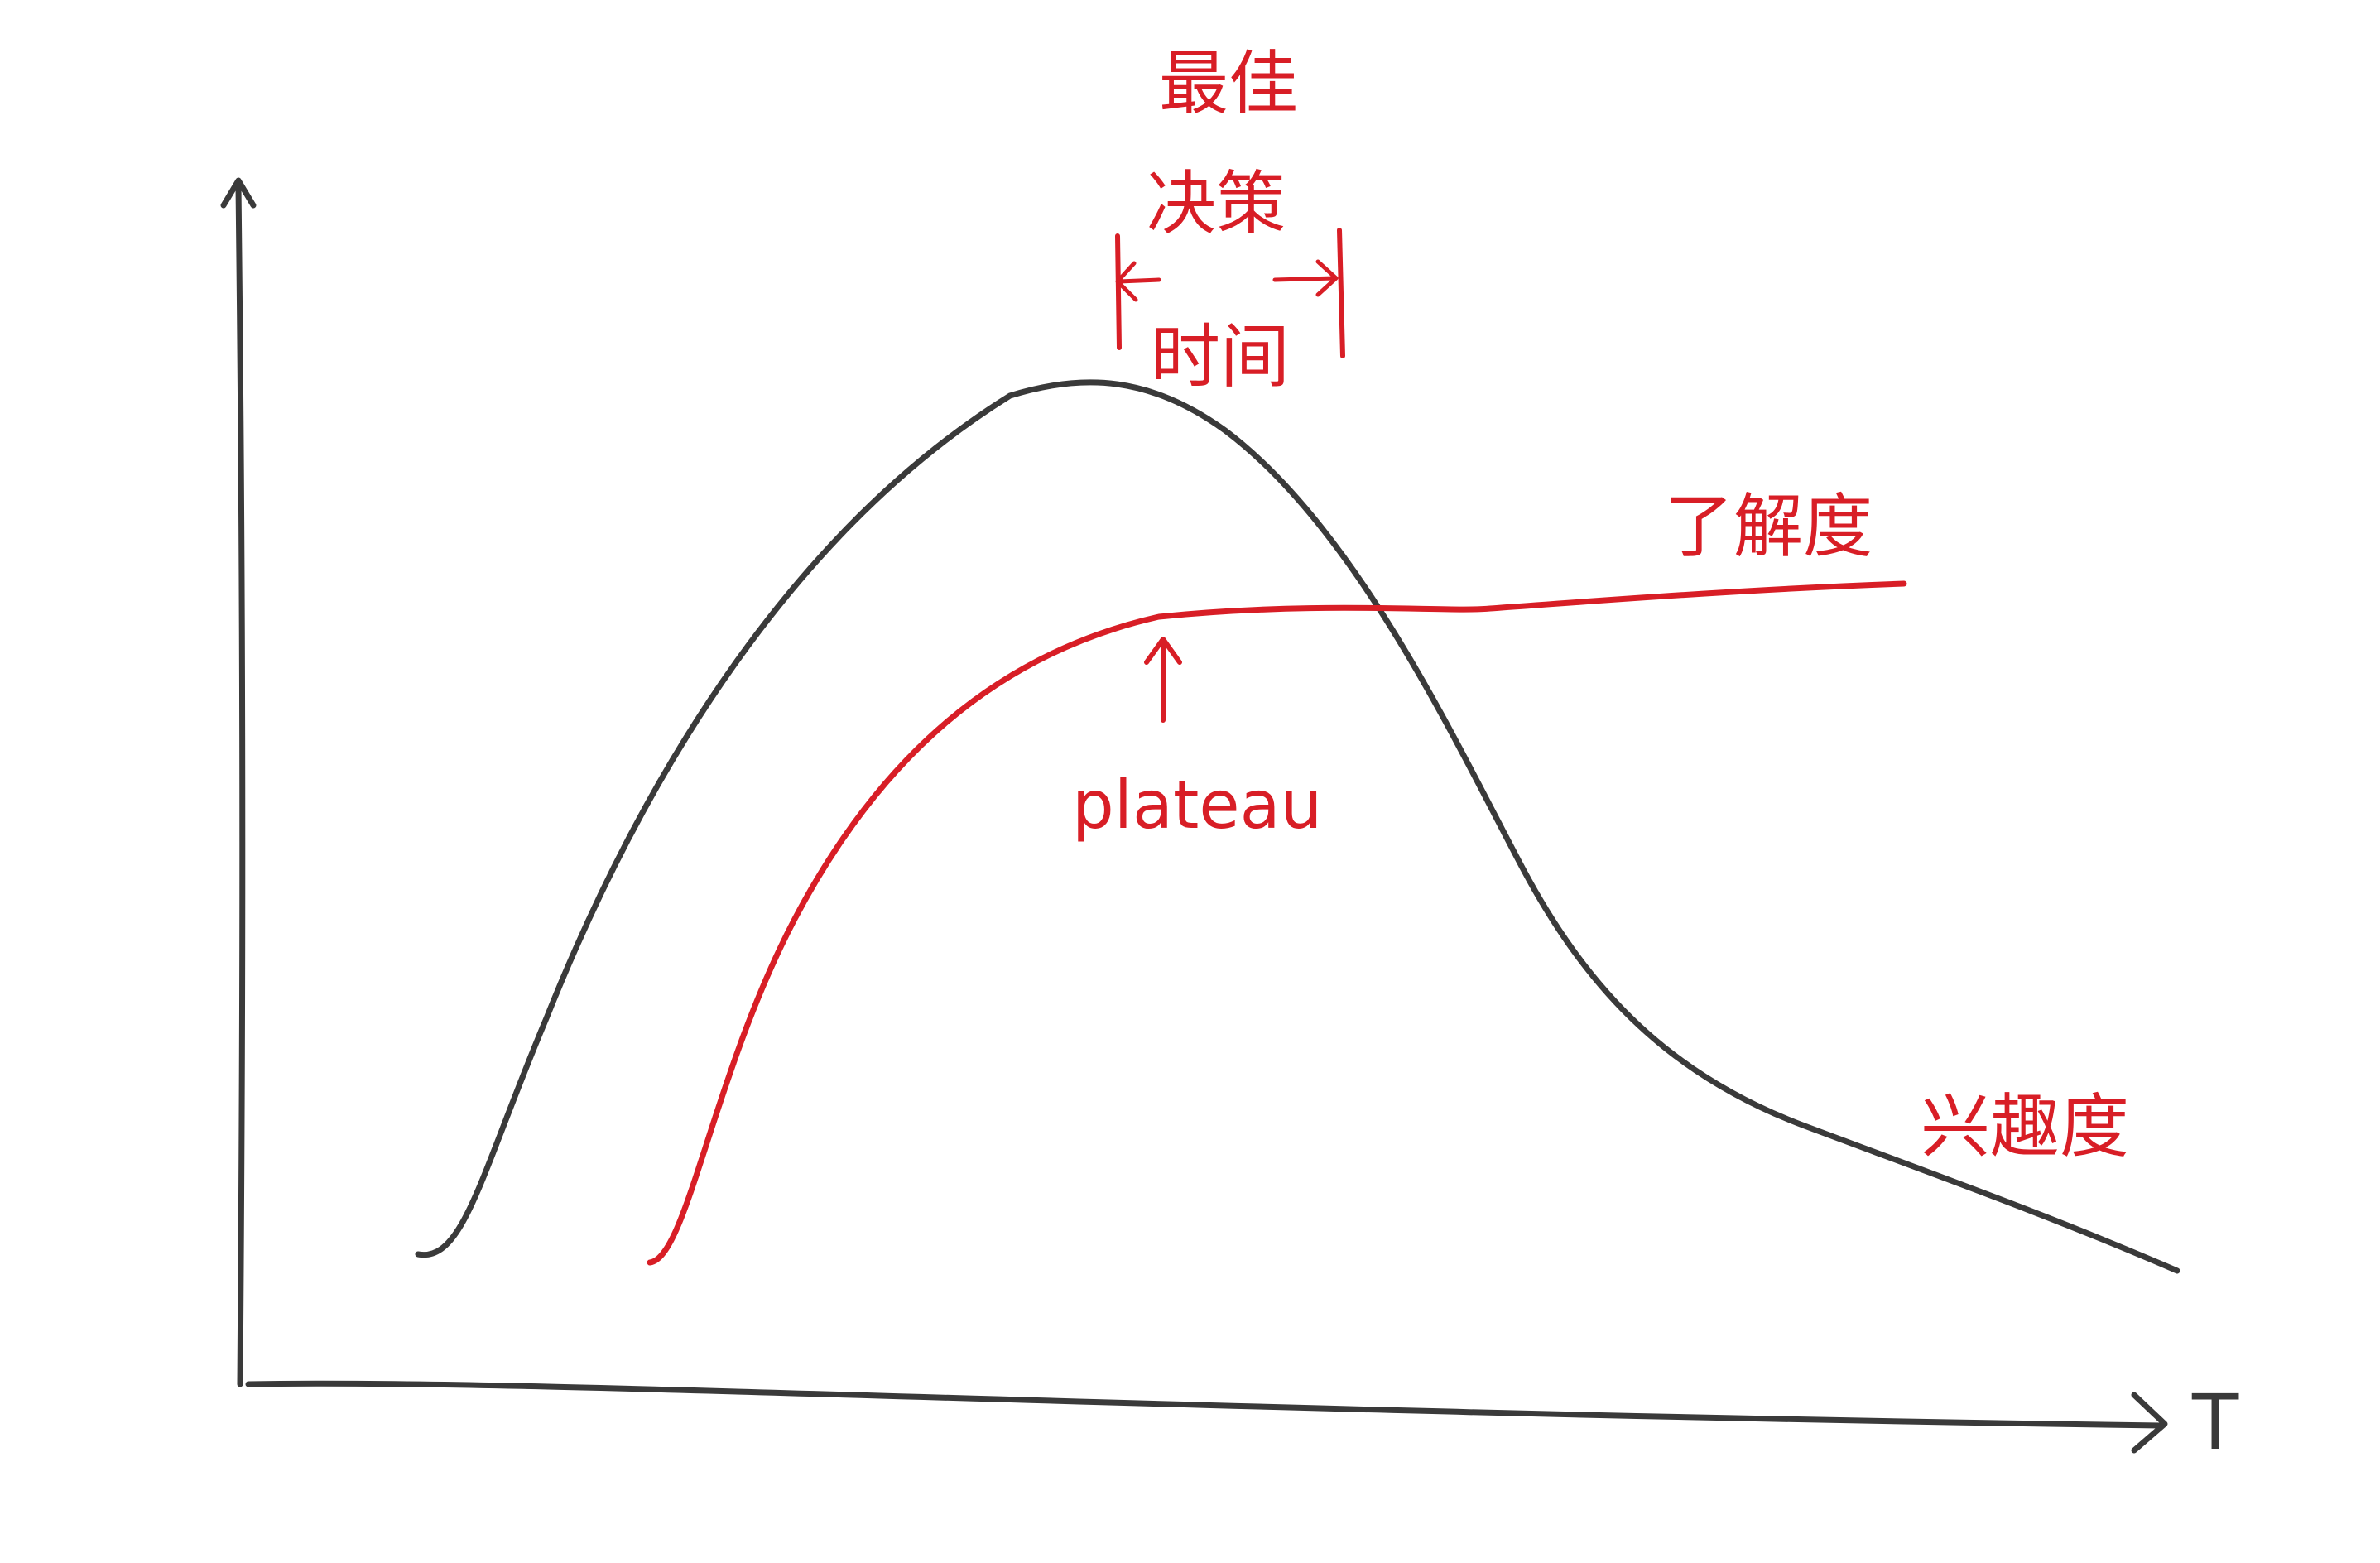  Describe the element at coordinates (1341, 293) in the screenshot. I see `optimal-time-right-bar` at that location.